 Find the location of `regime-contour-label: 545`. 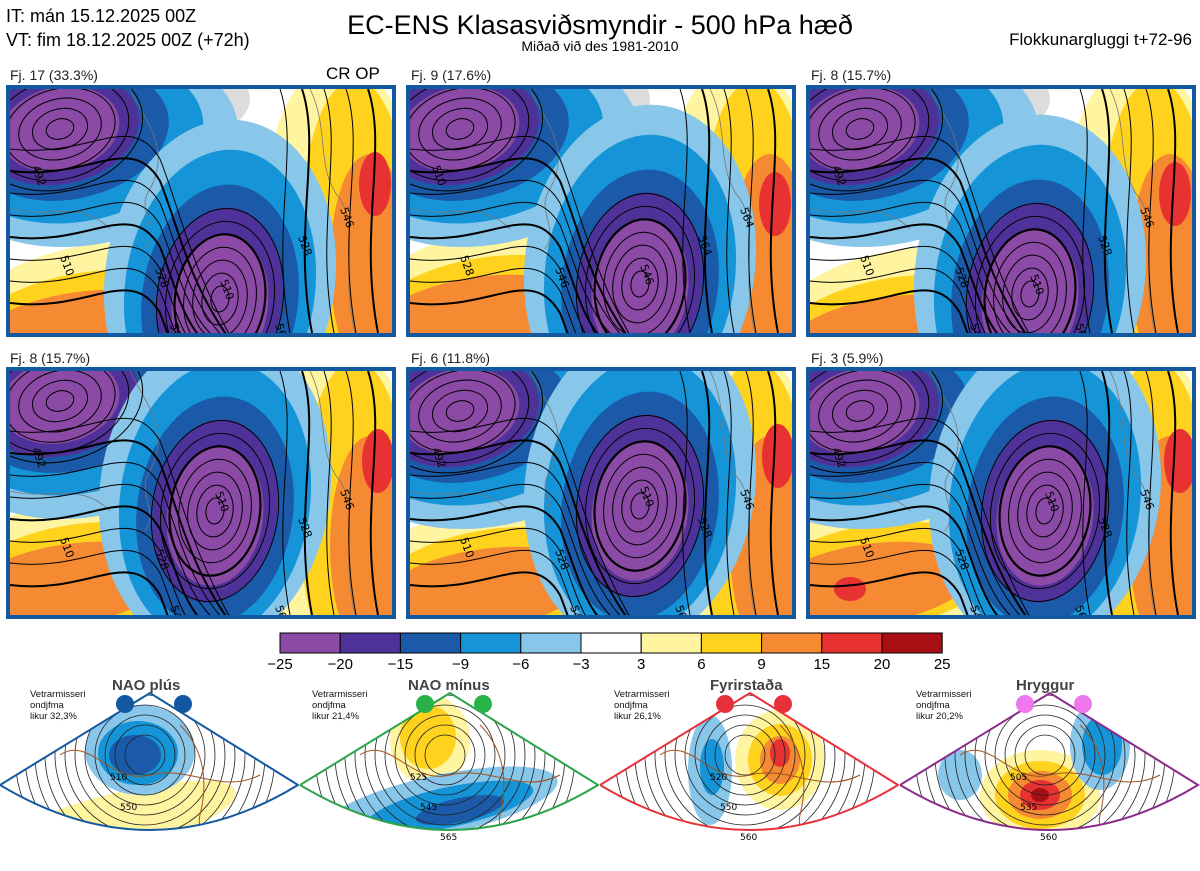

regime-contour-label: 545 is located at coordinates (428, 808).